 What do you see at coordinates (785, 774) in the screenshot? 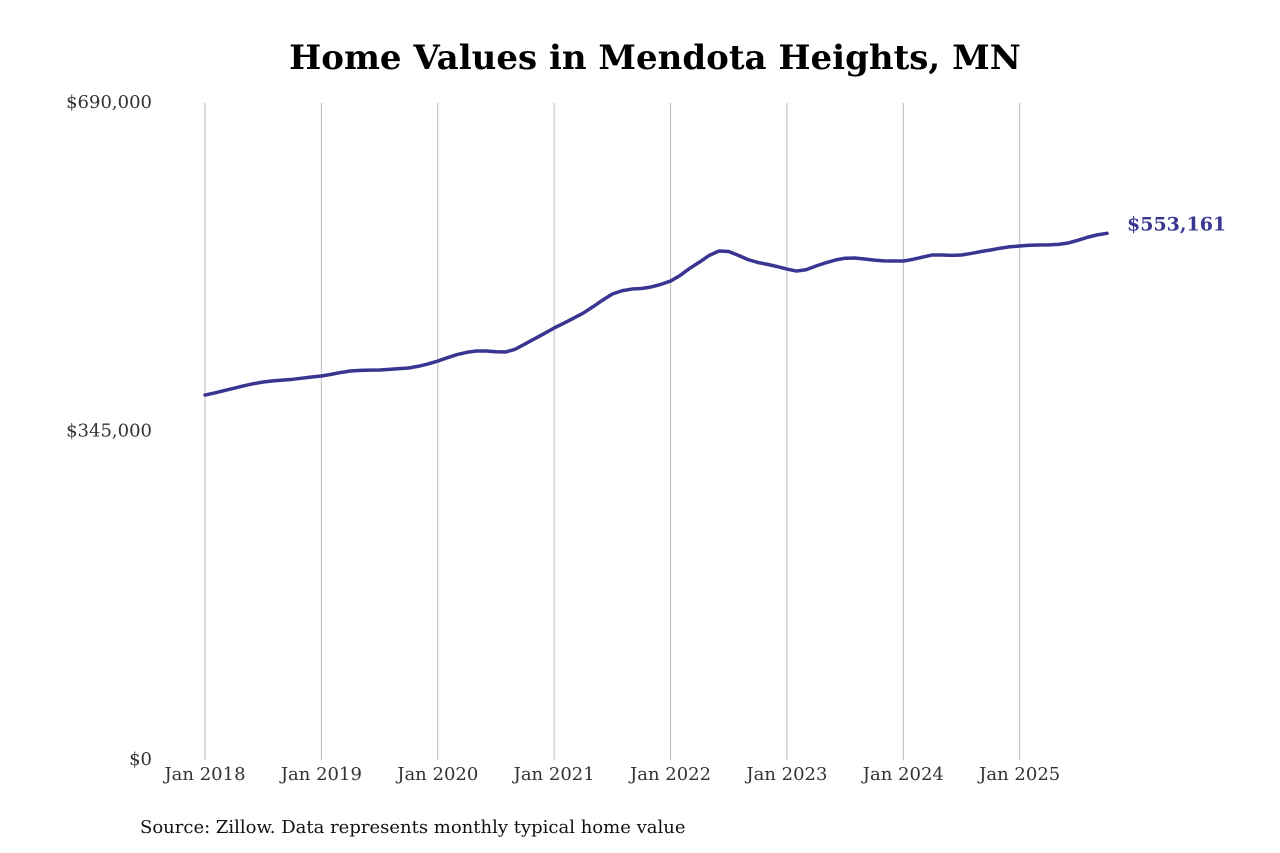
I see `x-tick-label: Jan 2023` at bounding box center [785, 774].